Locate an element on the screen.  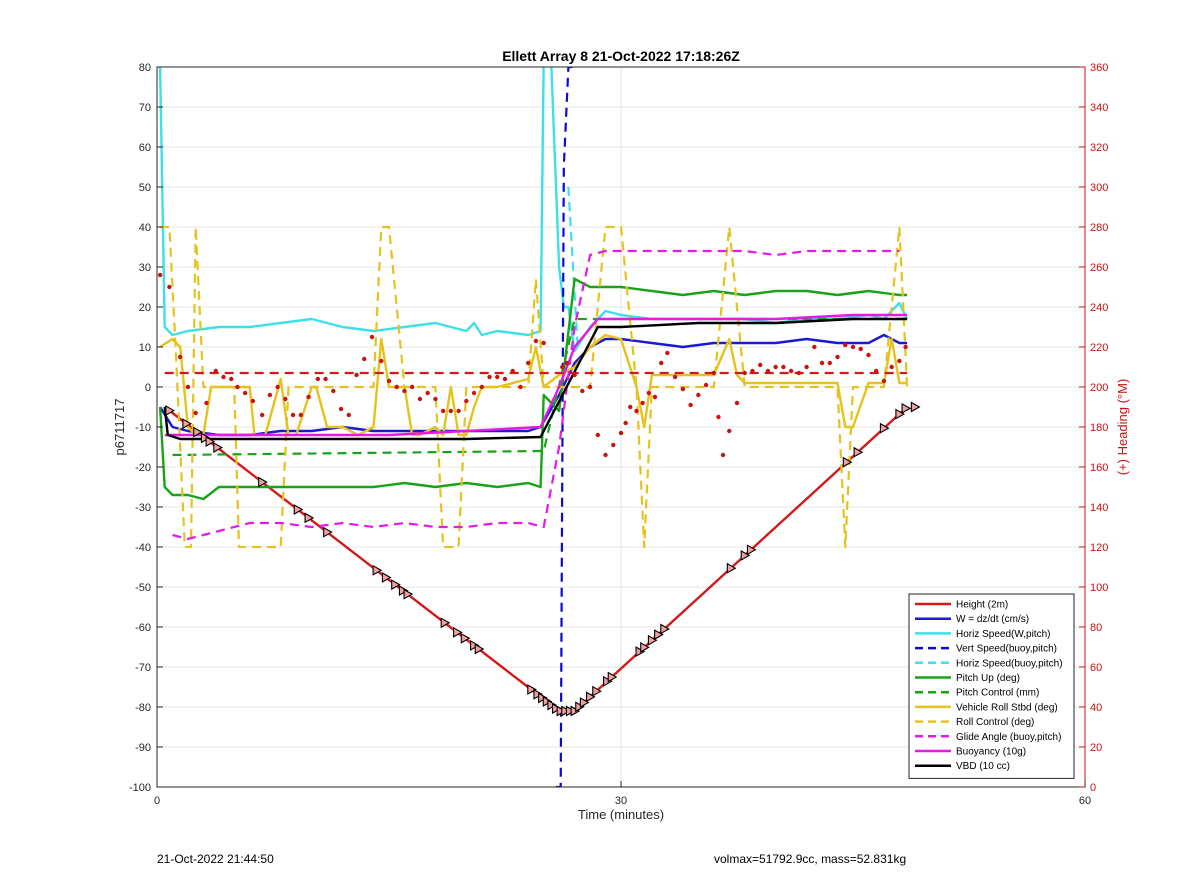
y2-tick-label: 320 is located at coordinates (1099, 148).